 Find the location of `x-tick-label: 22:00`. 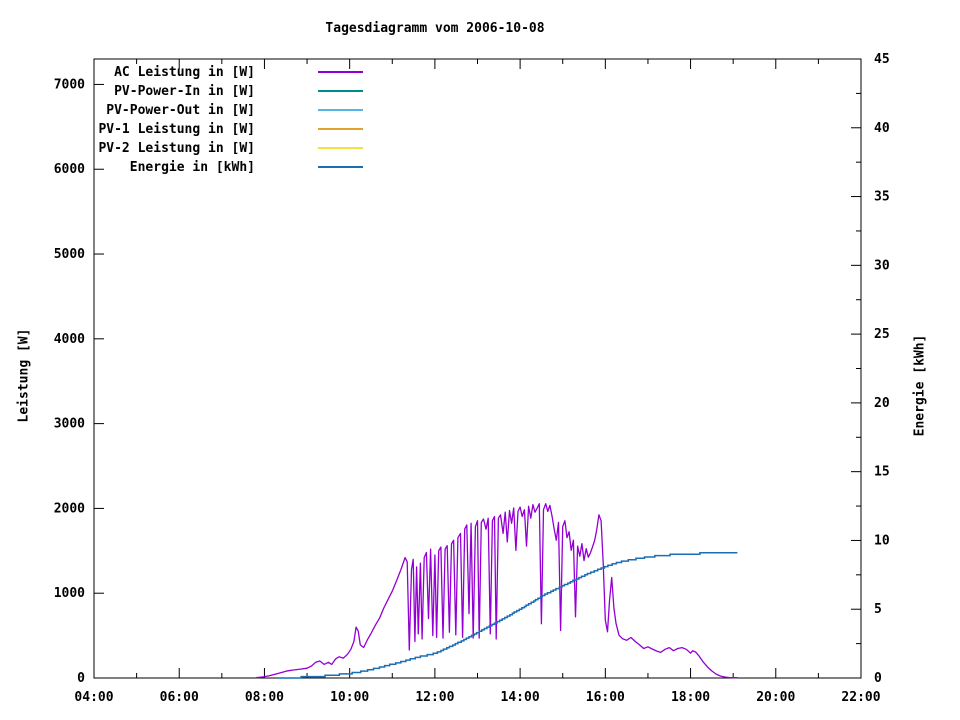

x-tick-label: 22:00 is located at coordinates (860, 697).